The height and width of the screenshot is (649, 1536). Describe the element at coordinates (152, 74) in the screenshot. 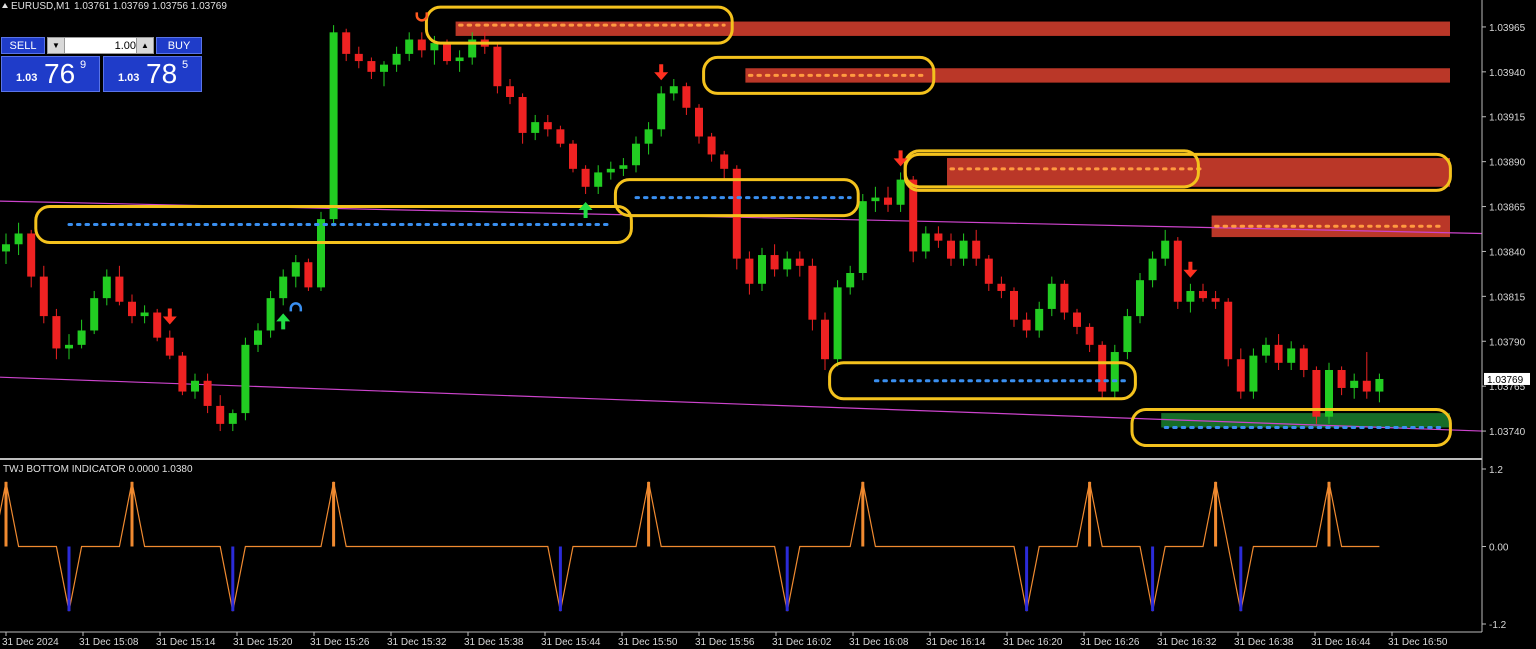

I see `buy-price-button: 1.03 78 5` at that location.